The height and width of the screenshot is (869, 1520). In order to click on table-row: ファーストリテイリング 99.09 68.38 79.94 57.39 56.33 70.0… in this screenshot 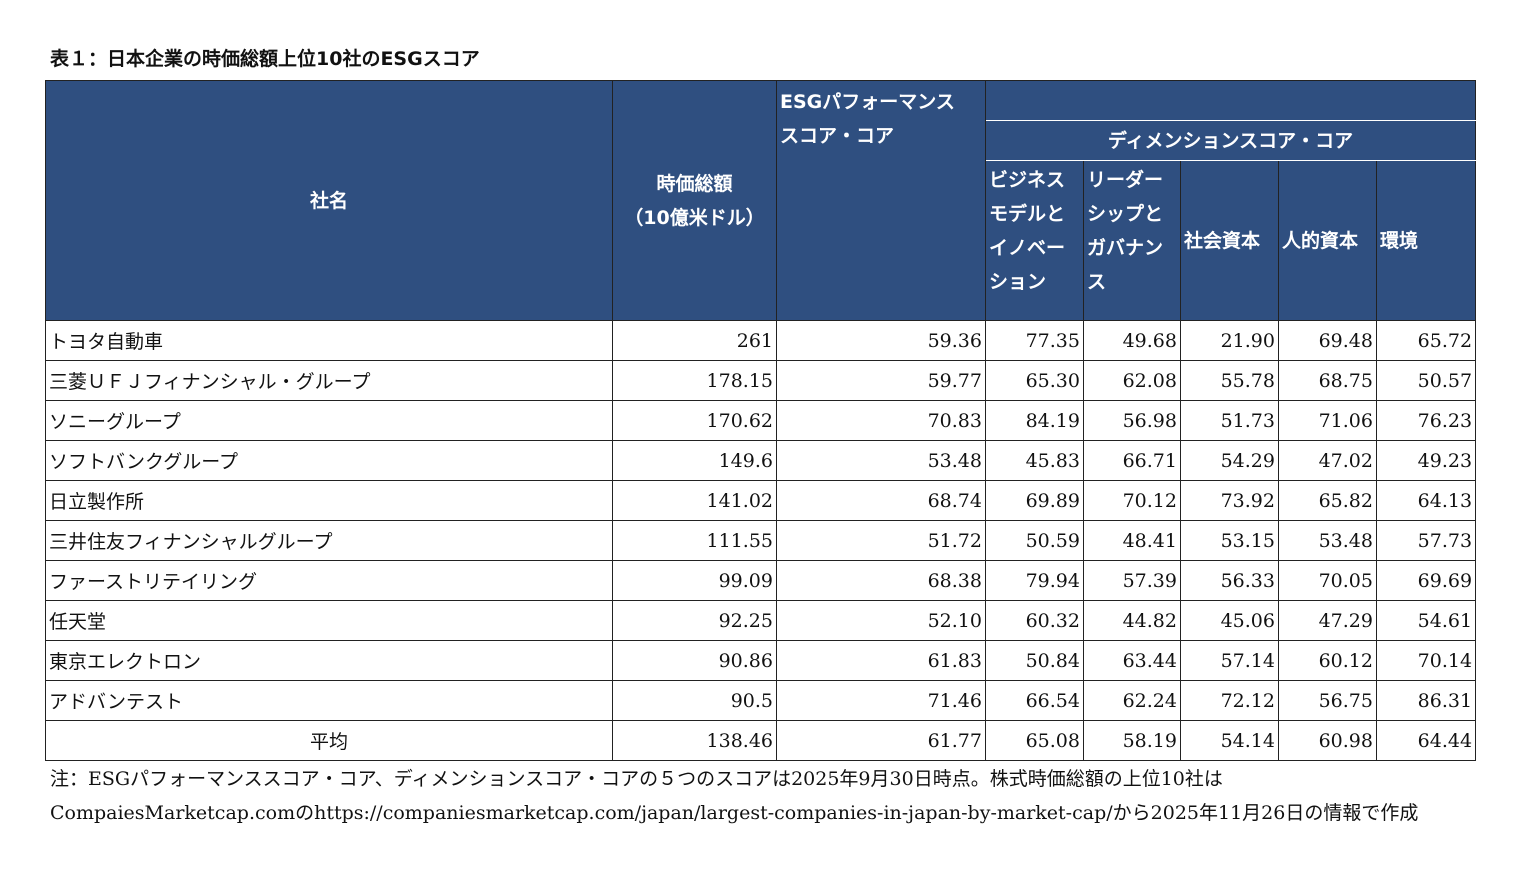, I will do `click(761, 580)`.